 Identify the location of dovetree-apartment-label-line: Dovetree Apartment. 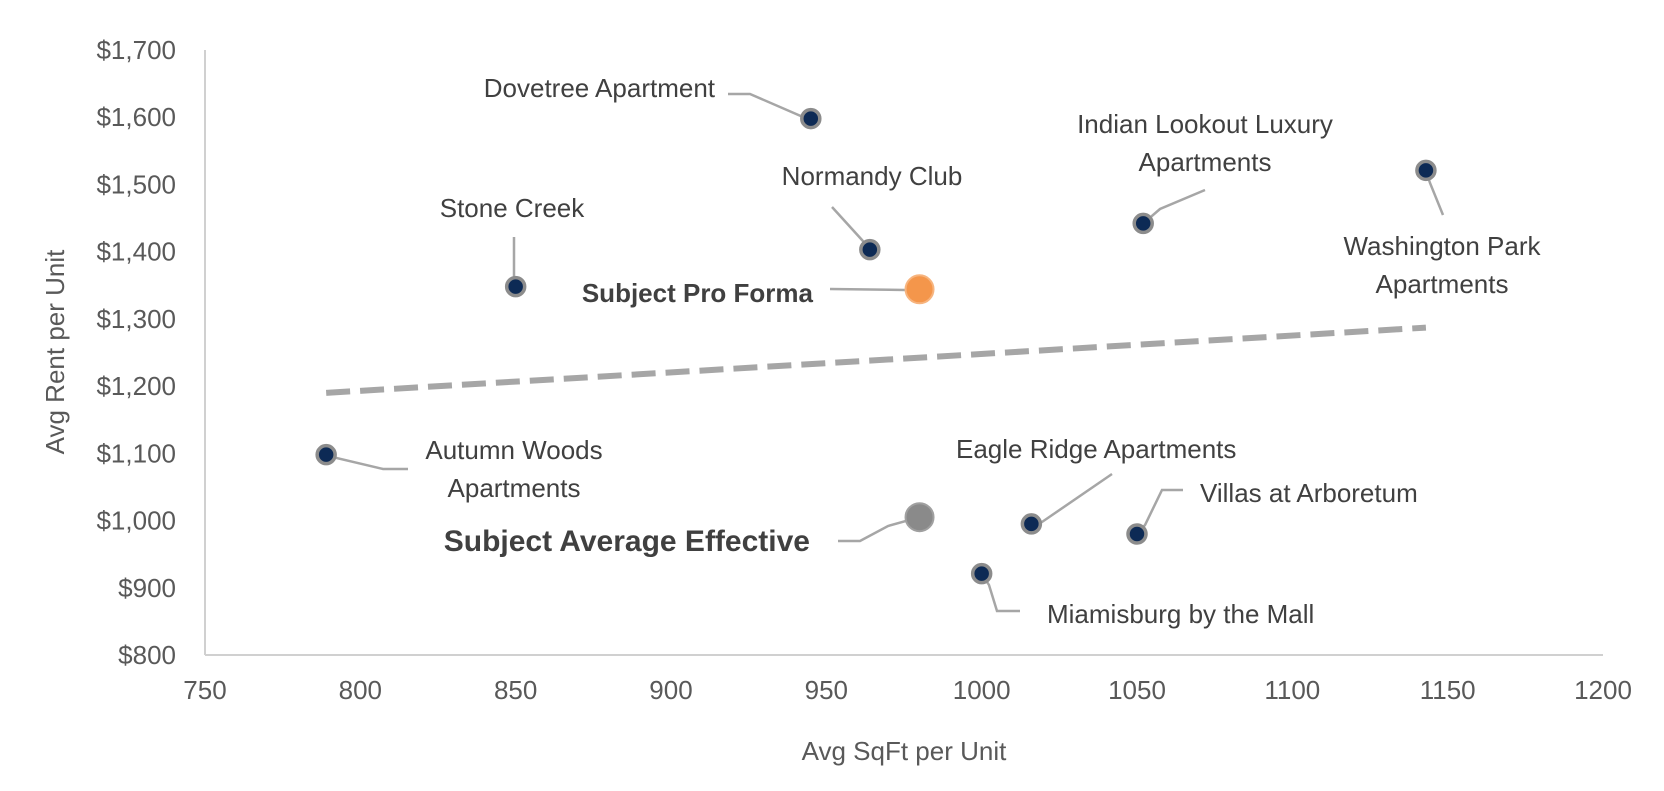
(600, 88).